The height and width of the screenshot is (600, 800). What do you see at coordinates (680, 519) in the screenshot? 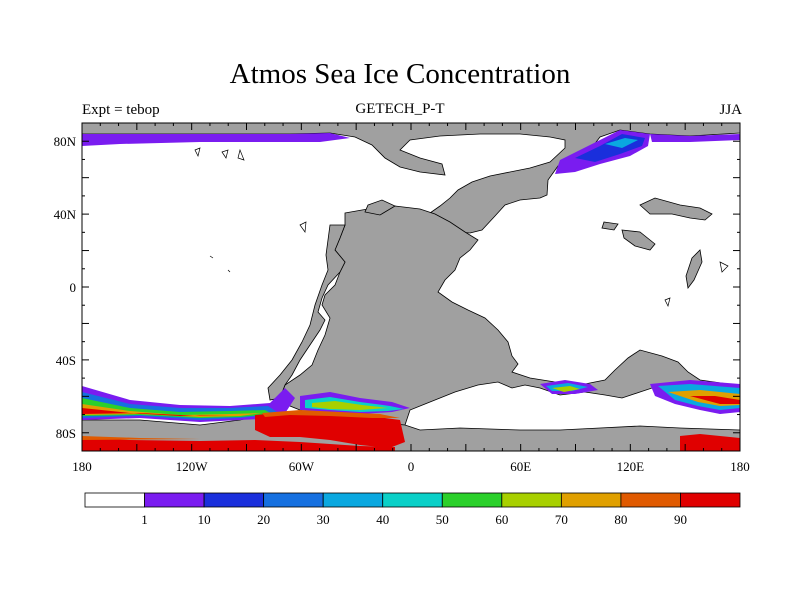
I see `colorbar-label: 90` at bounding box center [680, 519].